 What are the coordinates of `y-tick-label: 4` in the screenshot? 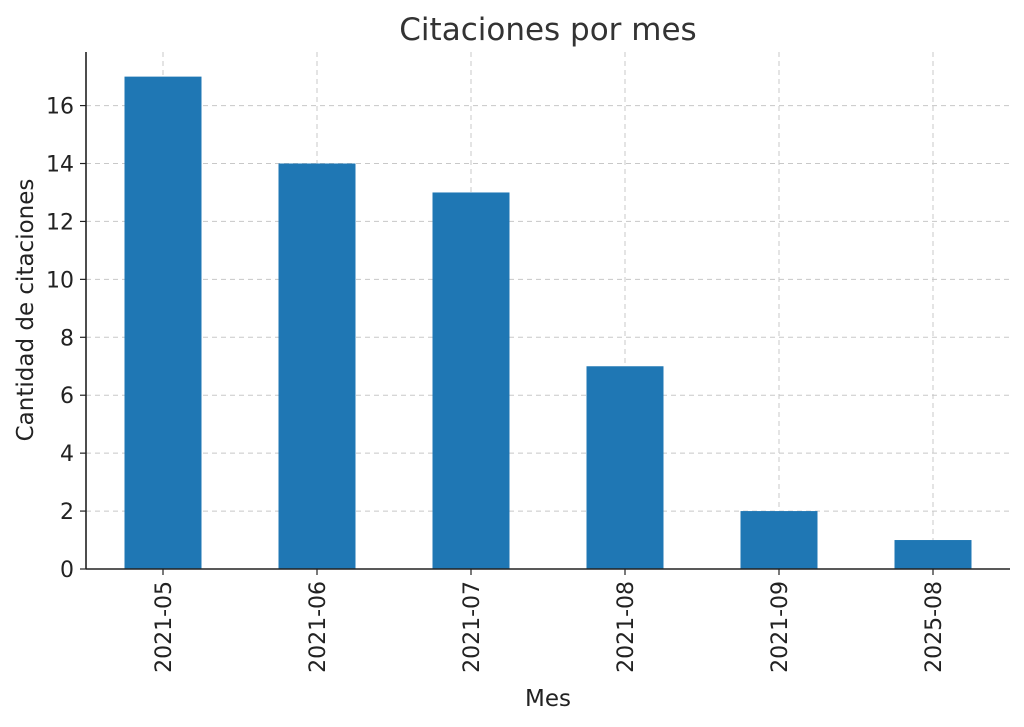 It's located at (67, 454).